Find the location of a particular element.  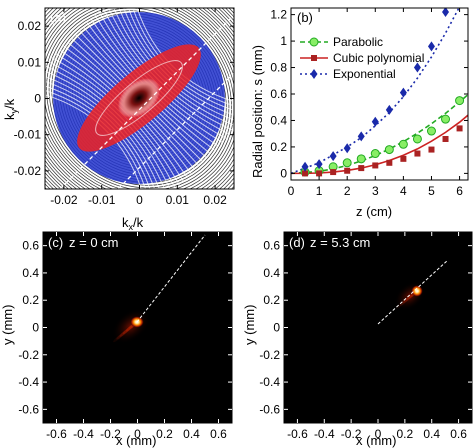

x-tick-label: 0.4 is located at coordinates (191, 434).